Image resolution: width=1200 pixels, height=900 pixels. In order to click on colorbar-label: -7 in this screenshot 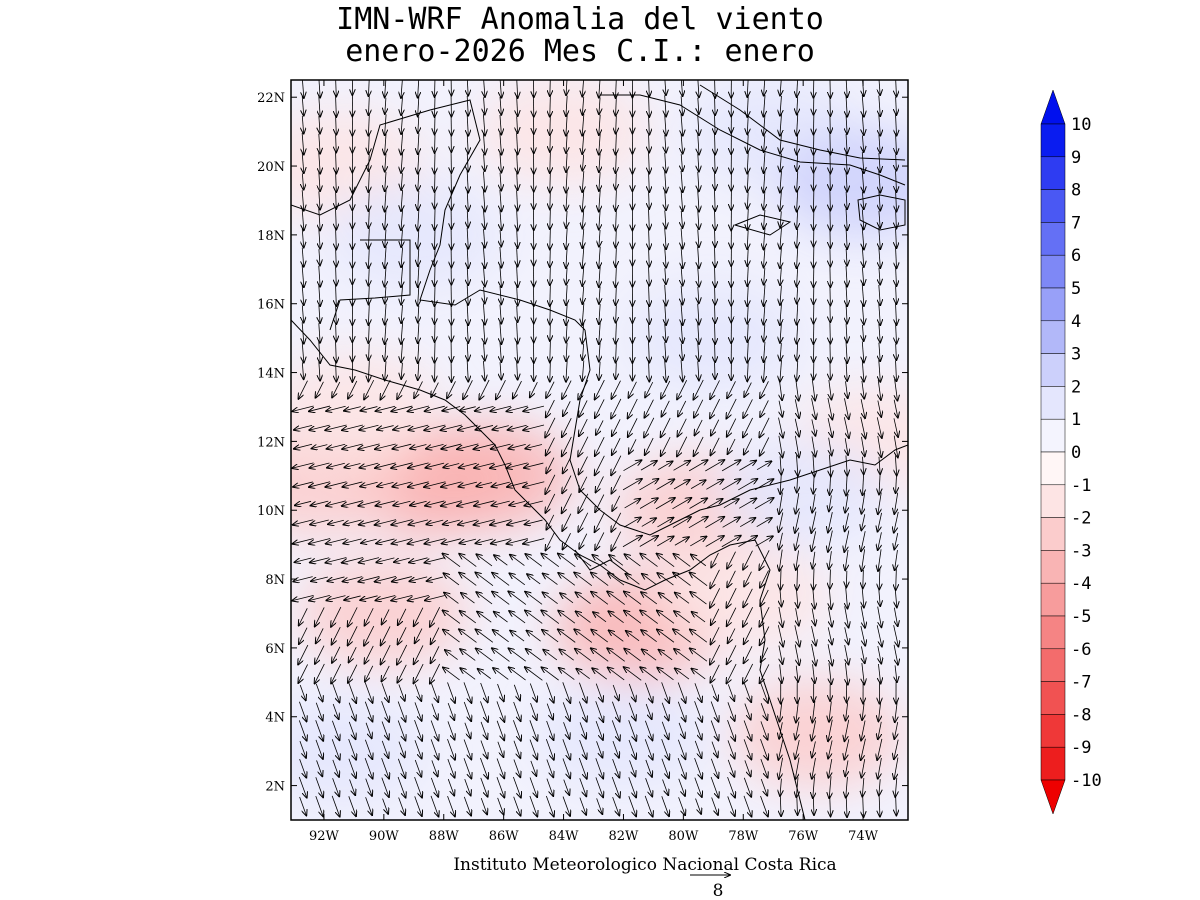, I will do `click(1081, 683)`.